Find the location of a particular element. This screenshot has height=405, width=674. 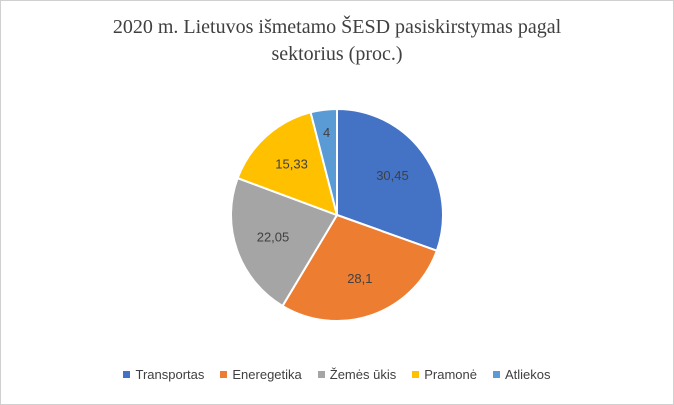

legend-label-zemes-ukis: Žemės ūkis is located at coordinates (363, 374).